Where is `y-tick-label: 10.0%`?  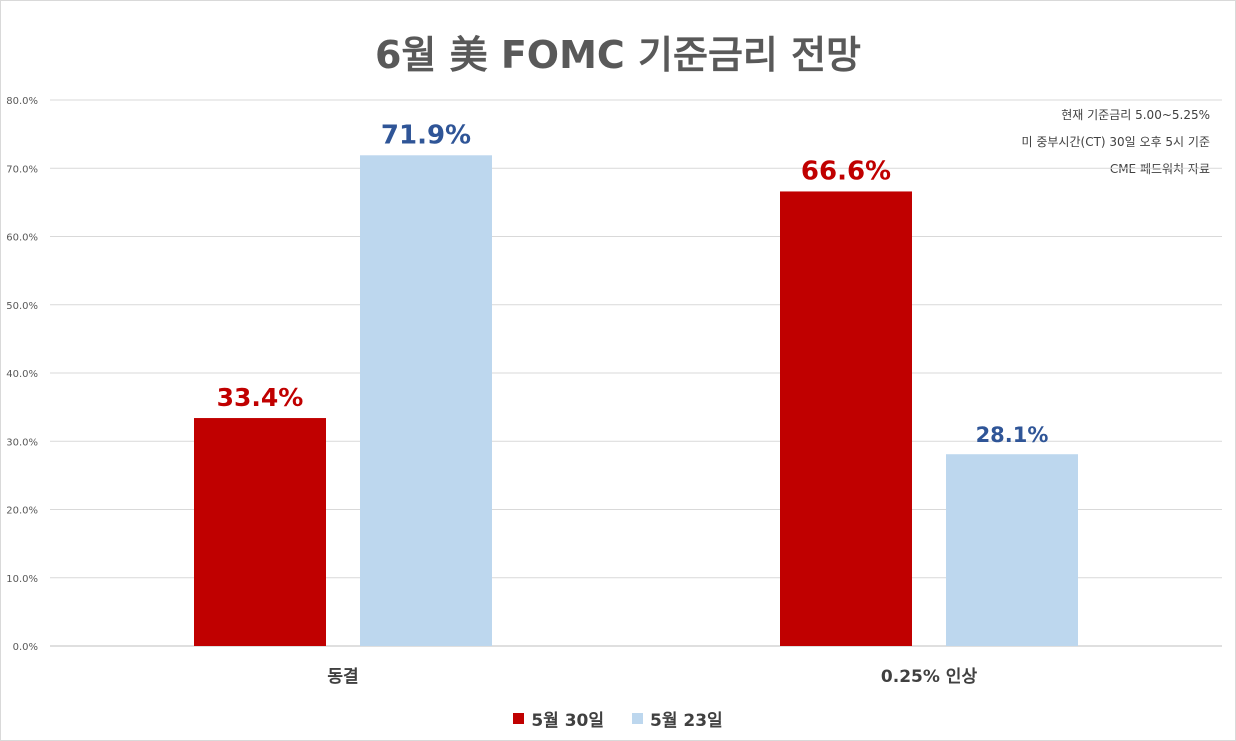 y-tick-label: 10.0% is located at coordinates (22, 579).